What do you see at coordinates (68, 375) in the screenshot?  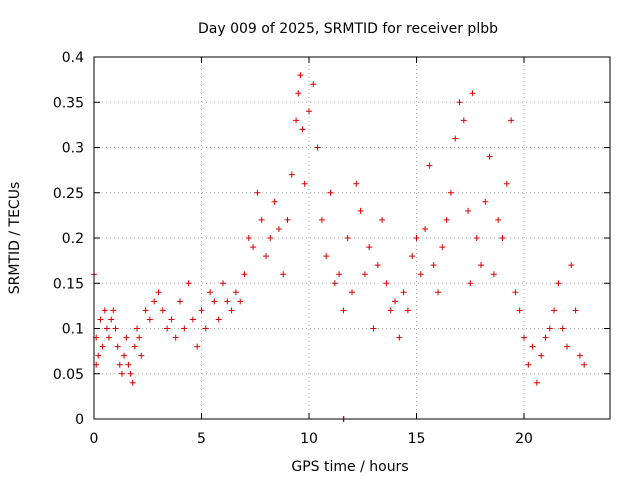 I see `y-tick-label: 0.05` at bounding box center [68, 375].